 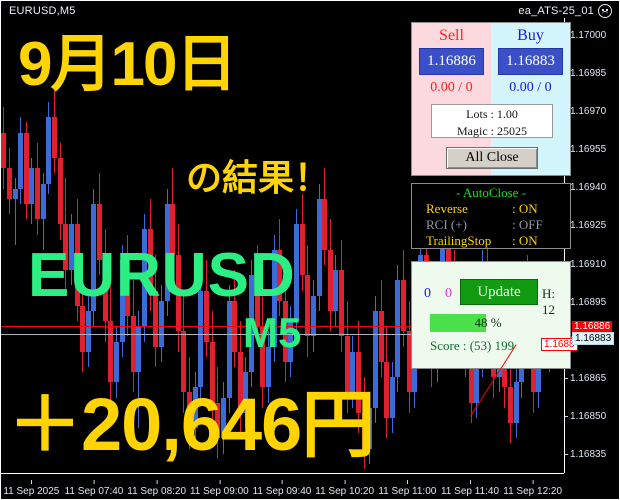 I want to click on buy-profit-value: 0.00 / 0, so click(x=530, y=87).